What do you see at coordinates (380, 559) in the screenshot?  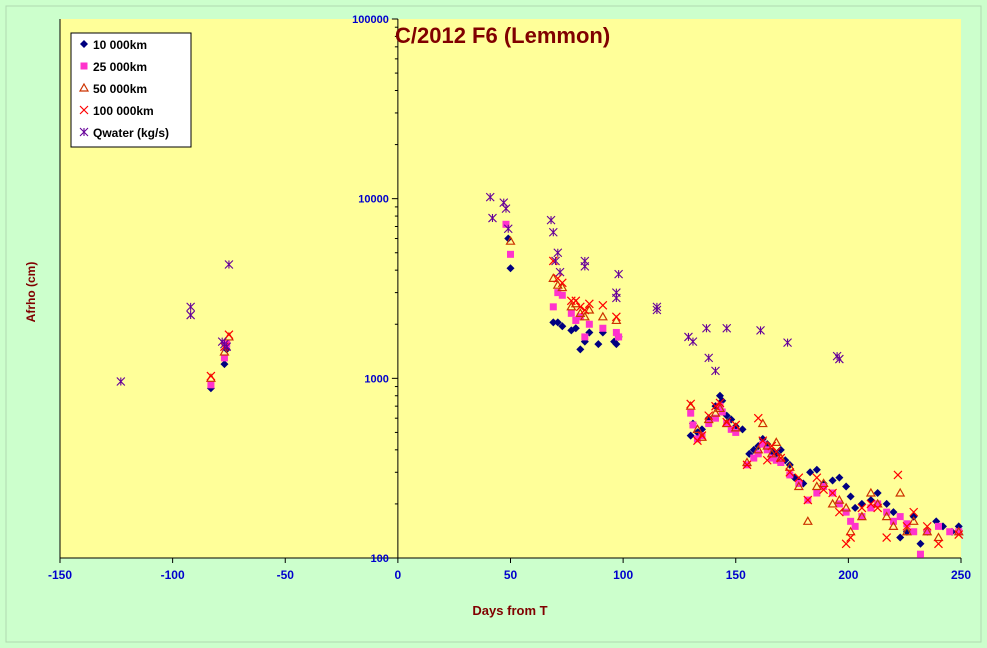 I see `y-tick-label: 100` at bounding box center [380, 559].